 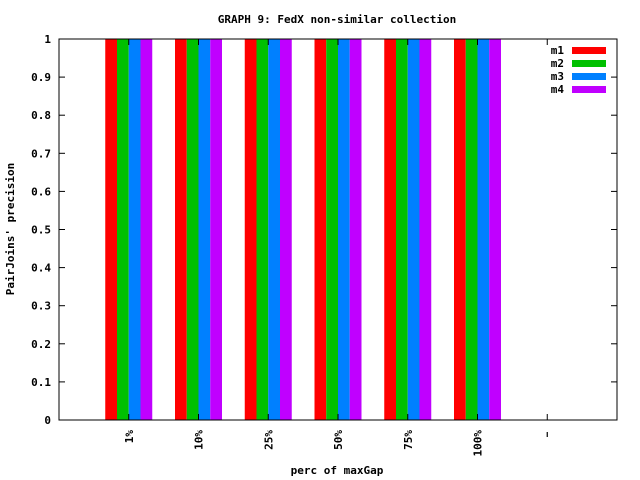 What do you see at coordinates (41, 344) in the screenshot?
I see `y-tick-label: 0.2` at bounding box center [41, 344].